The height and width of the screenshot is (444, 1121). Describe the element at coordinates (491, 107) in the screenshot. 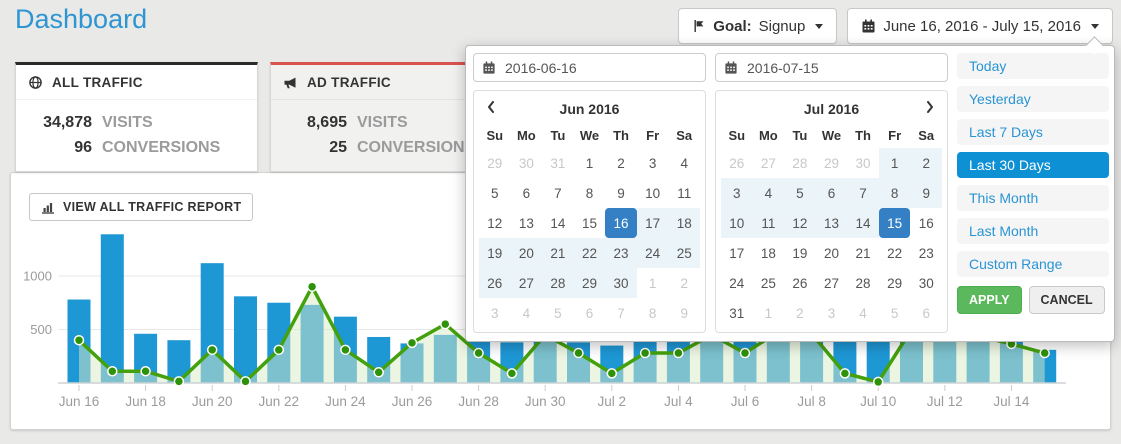

I see `prev-month-icon` at that location.